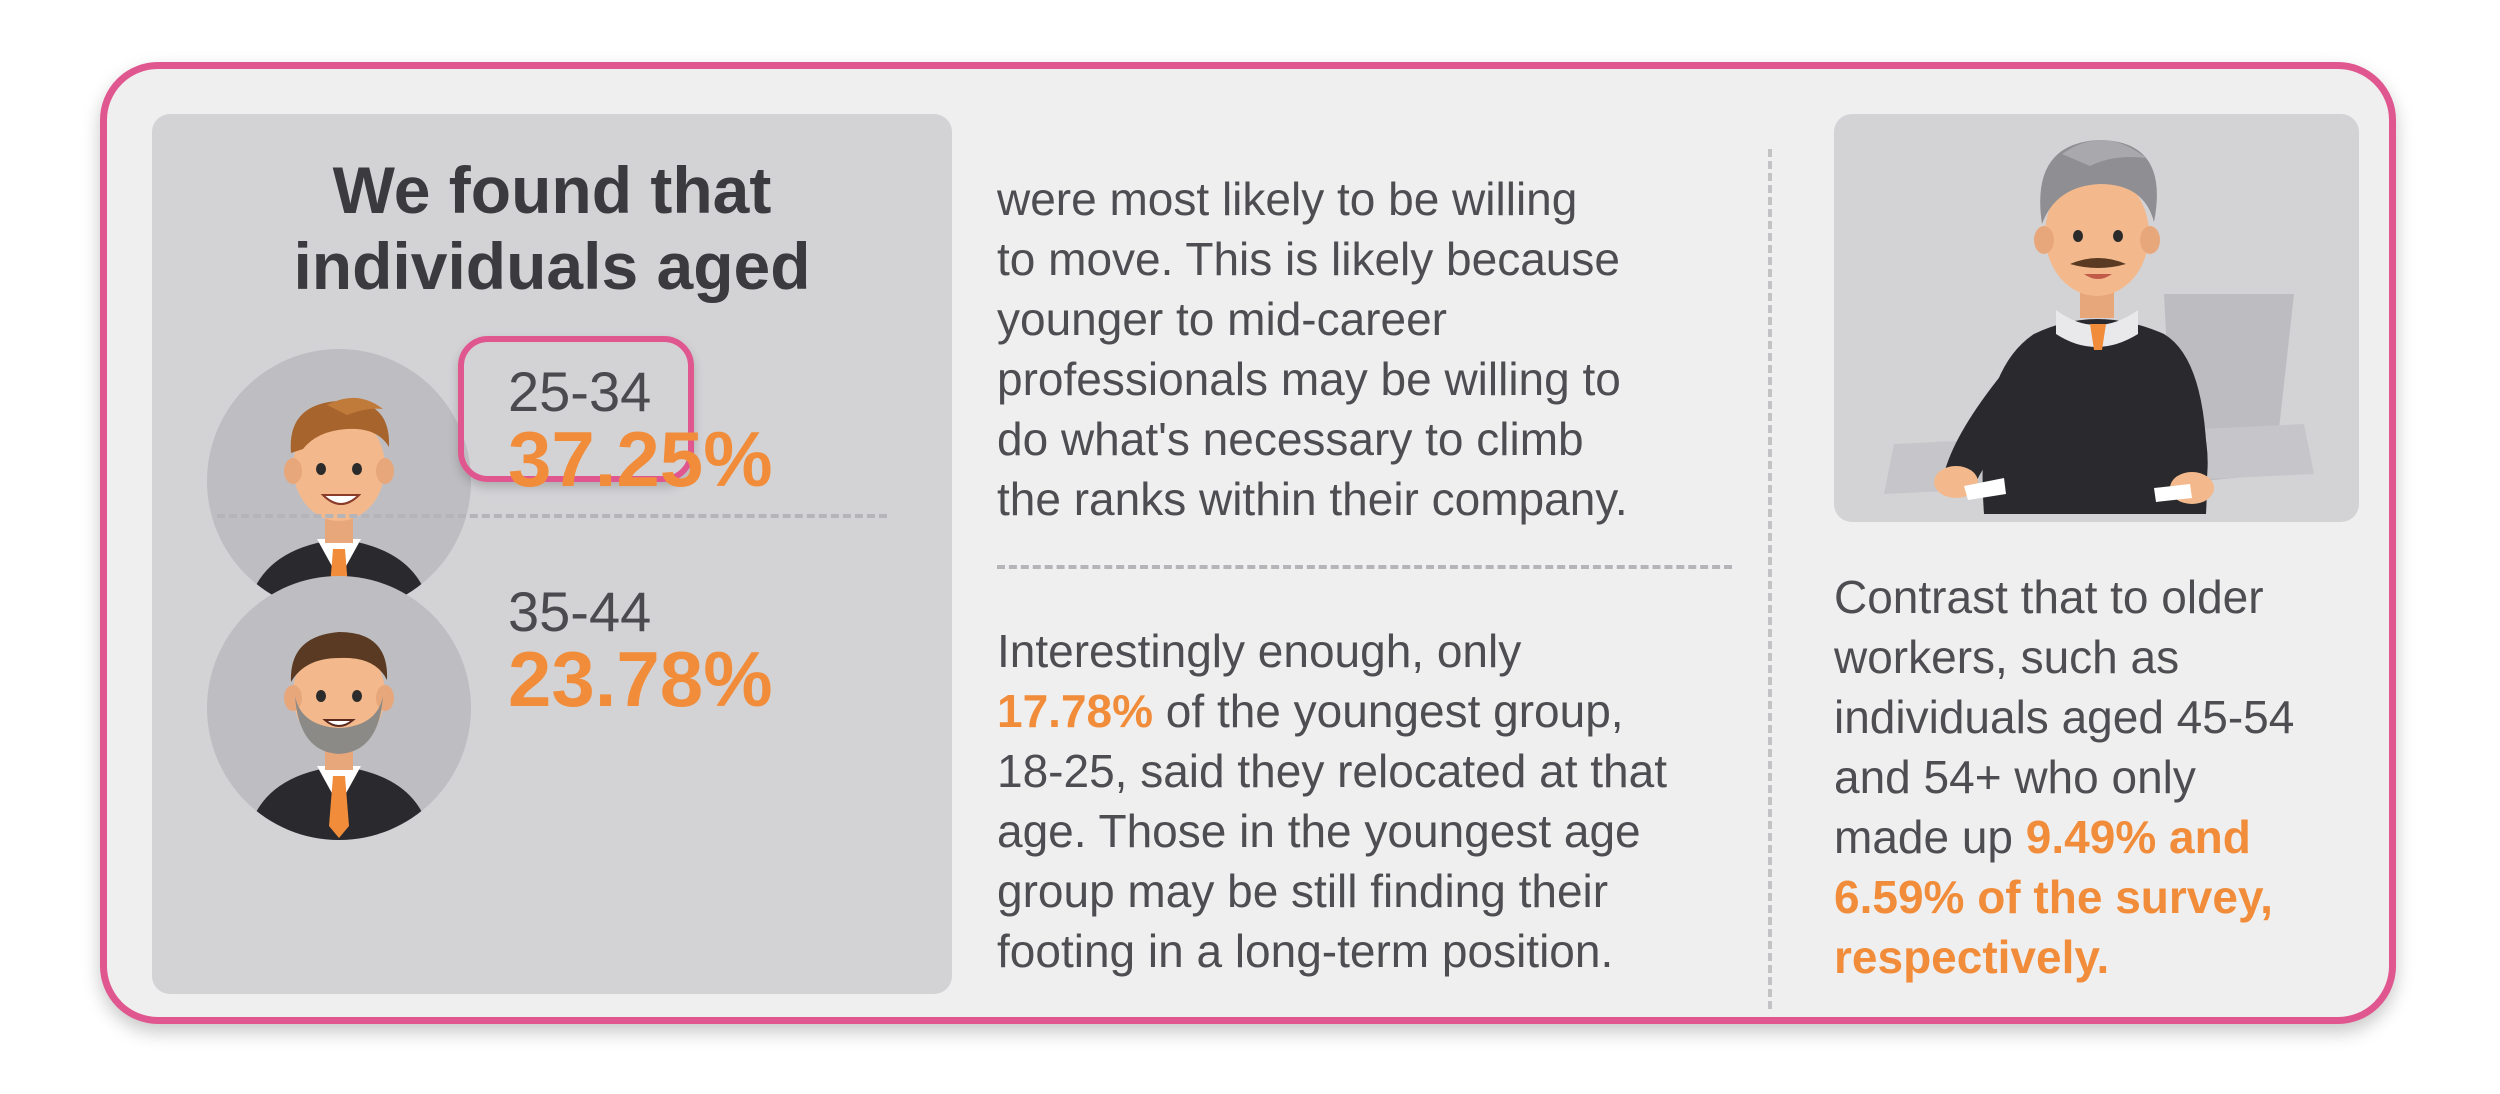  I want to click on text-line: footing in a long-term position., so click(1305, 951).